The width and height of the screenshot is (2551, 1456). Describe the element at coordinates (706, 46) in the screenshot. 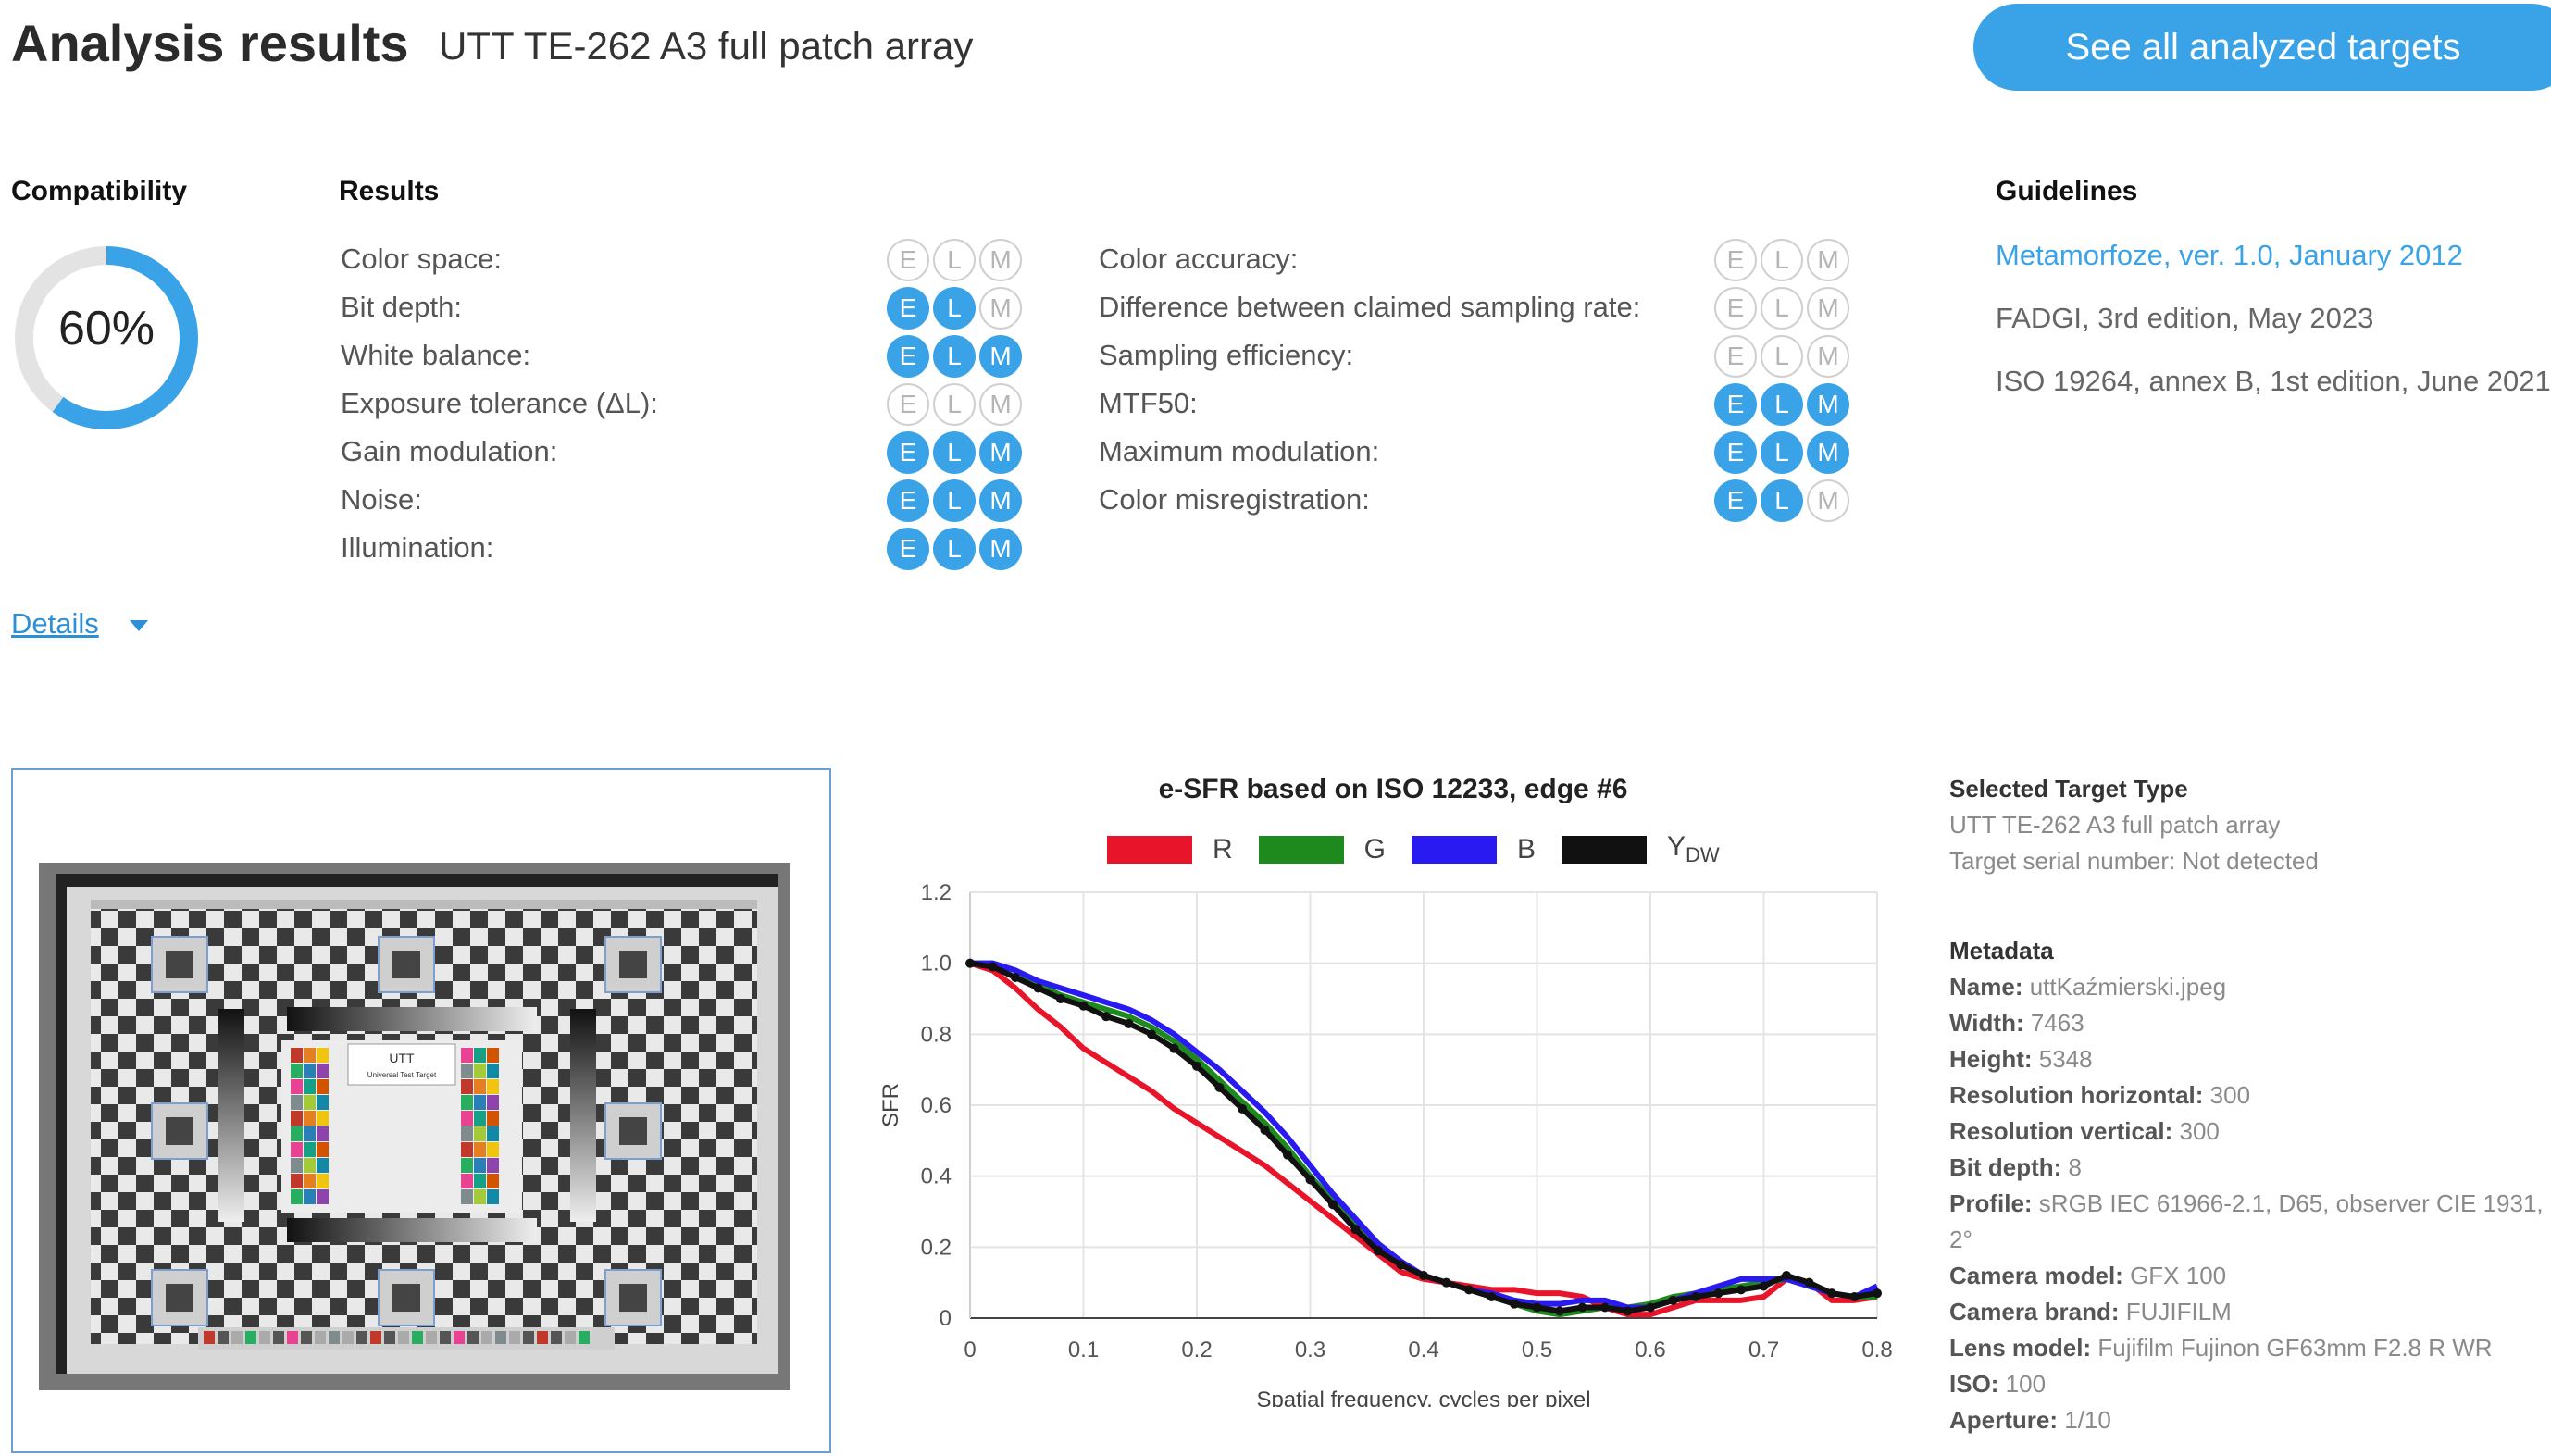

I see `target-name: UTT TE-262 A3 full patch array` at that location.